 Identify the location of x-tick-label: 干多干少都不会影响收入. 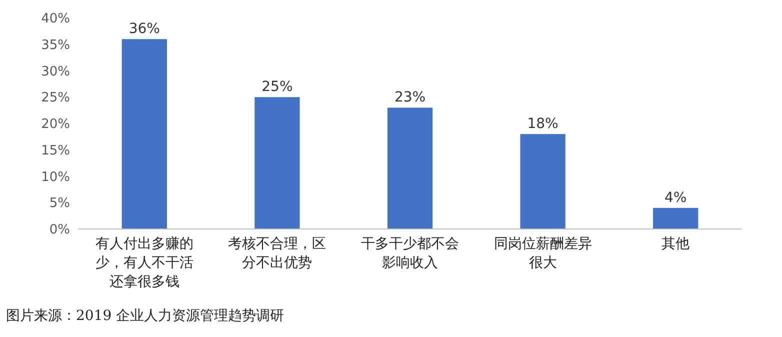
(410, 253).